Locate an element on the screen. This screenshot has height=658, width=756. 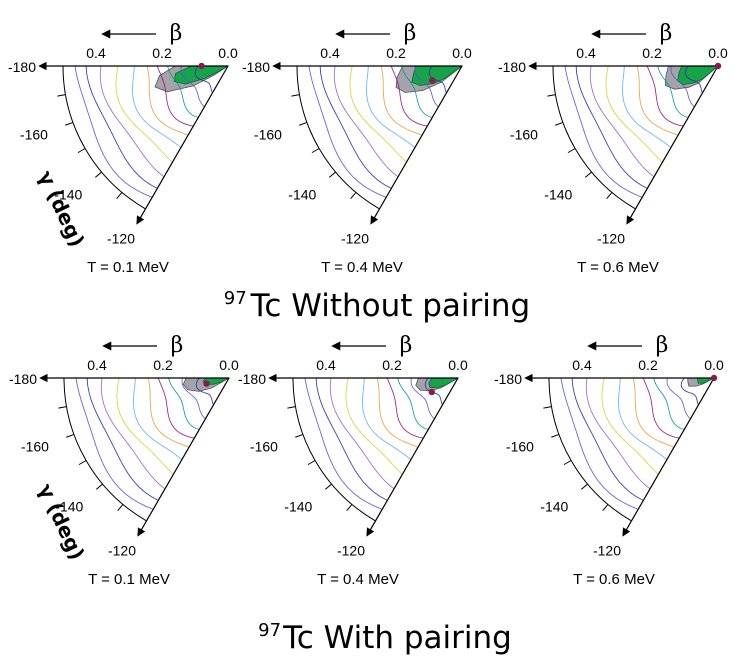
green-region is located at coordinates (201, 75).